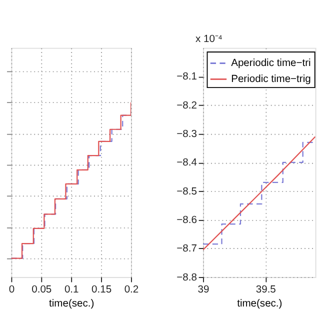 This screenshot has height=320, width=320. Describe the element at coordinates (271, 64) in the screenshot. I see `legend-label: Aperiodic time−tri` at that location.